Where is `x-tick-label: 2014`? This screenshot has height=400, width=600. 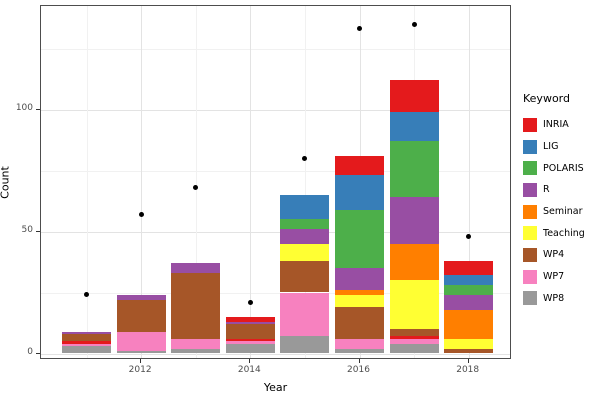 x-tick-label: 2014 is located at coordinates (249, 370).